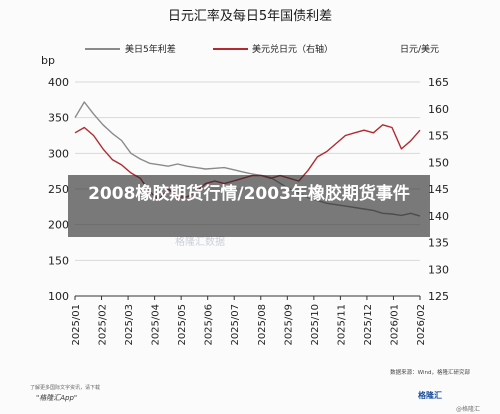 The image size is (500, 414). What do you see at coordinates (438, 296) in the screenshot?
I see `right-tick-label: 125` at bounding box center [438, 296].